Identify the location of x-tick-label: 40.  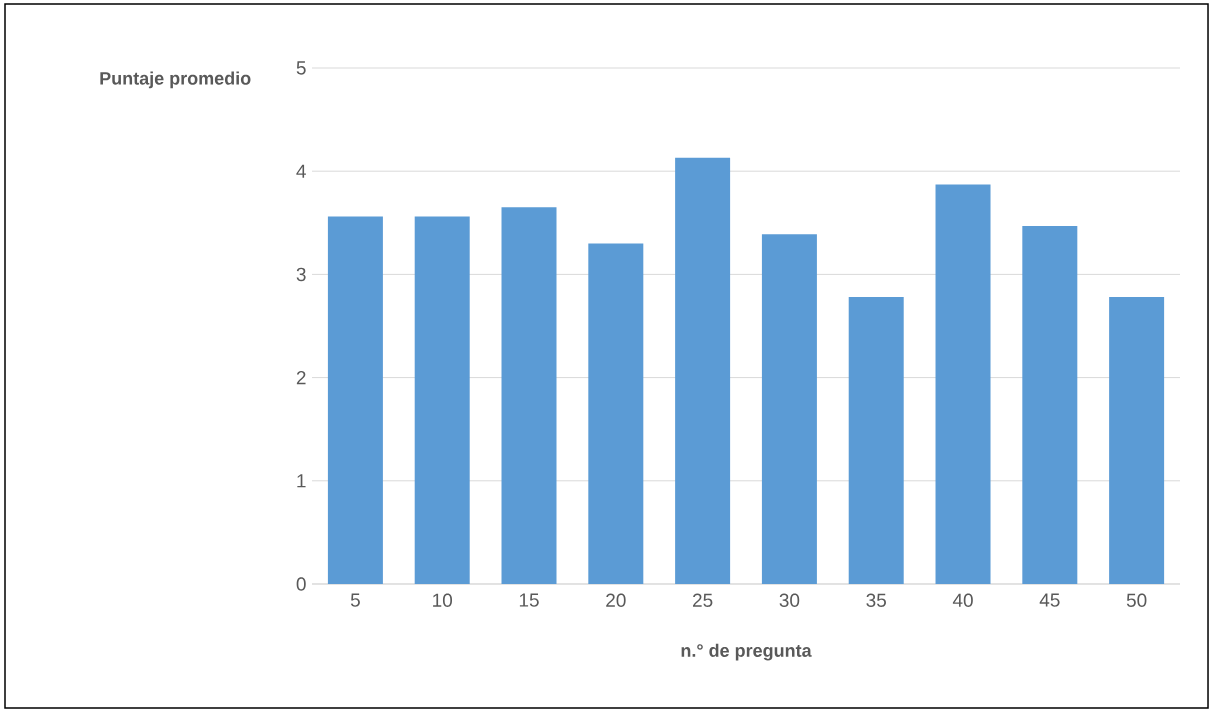
(962, 600).